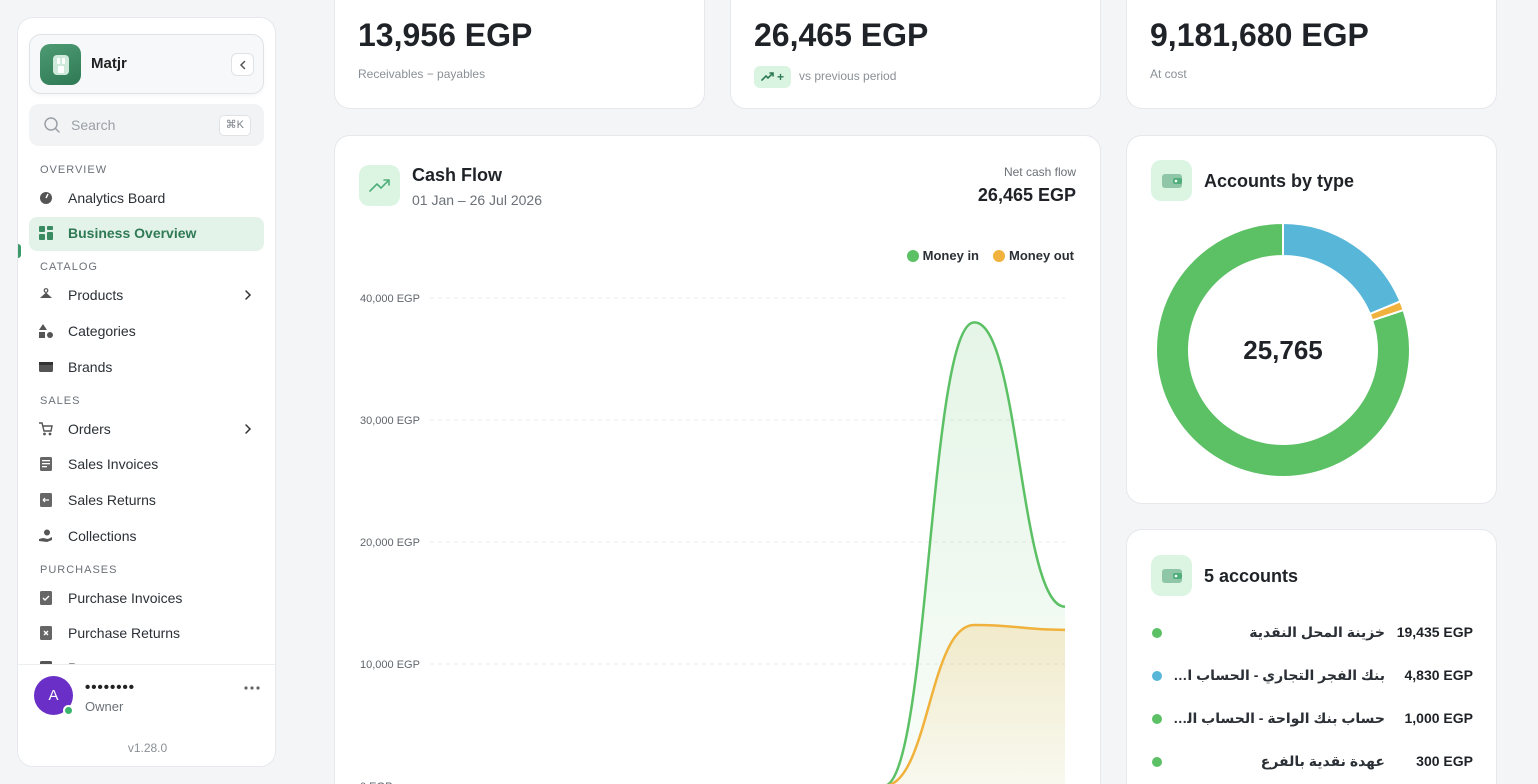  Describe the element at coordinates (445, 35) in the screenshot. I see `kpi-value: 13,956 EGP` at that location.